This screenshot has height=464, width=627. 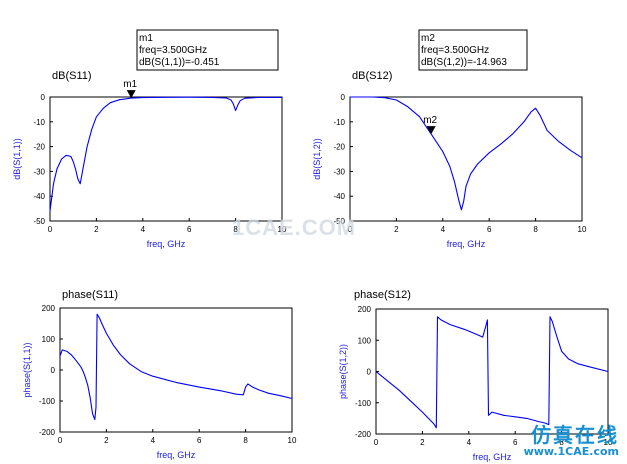 I want to click on plot-title: dB(S11), so click(x=72, y=76).